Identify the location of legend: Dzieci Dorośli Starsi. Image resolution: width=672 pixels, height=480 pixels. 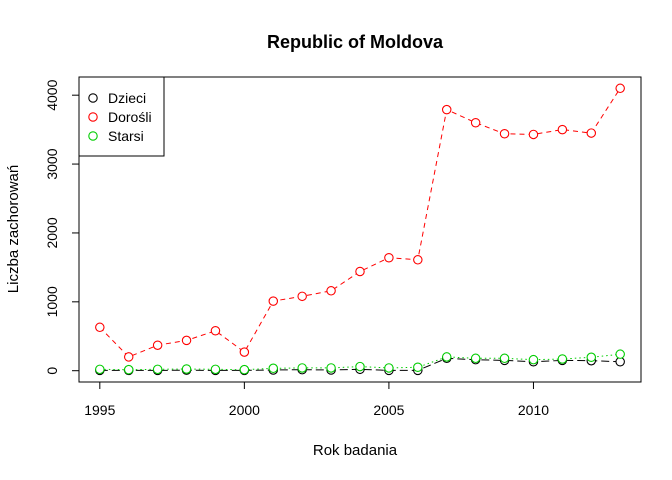
(121, 116).